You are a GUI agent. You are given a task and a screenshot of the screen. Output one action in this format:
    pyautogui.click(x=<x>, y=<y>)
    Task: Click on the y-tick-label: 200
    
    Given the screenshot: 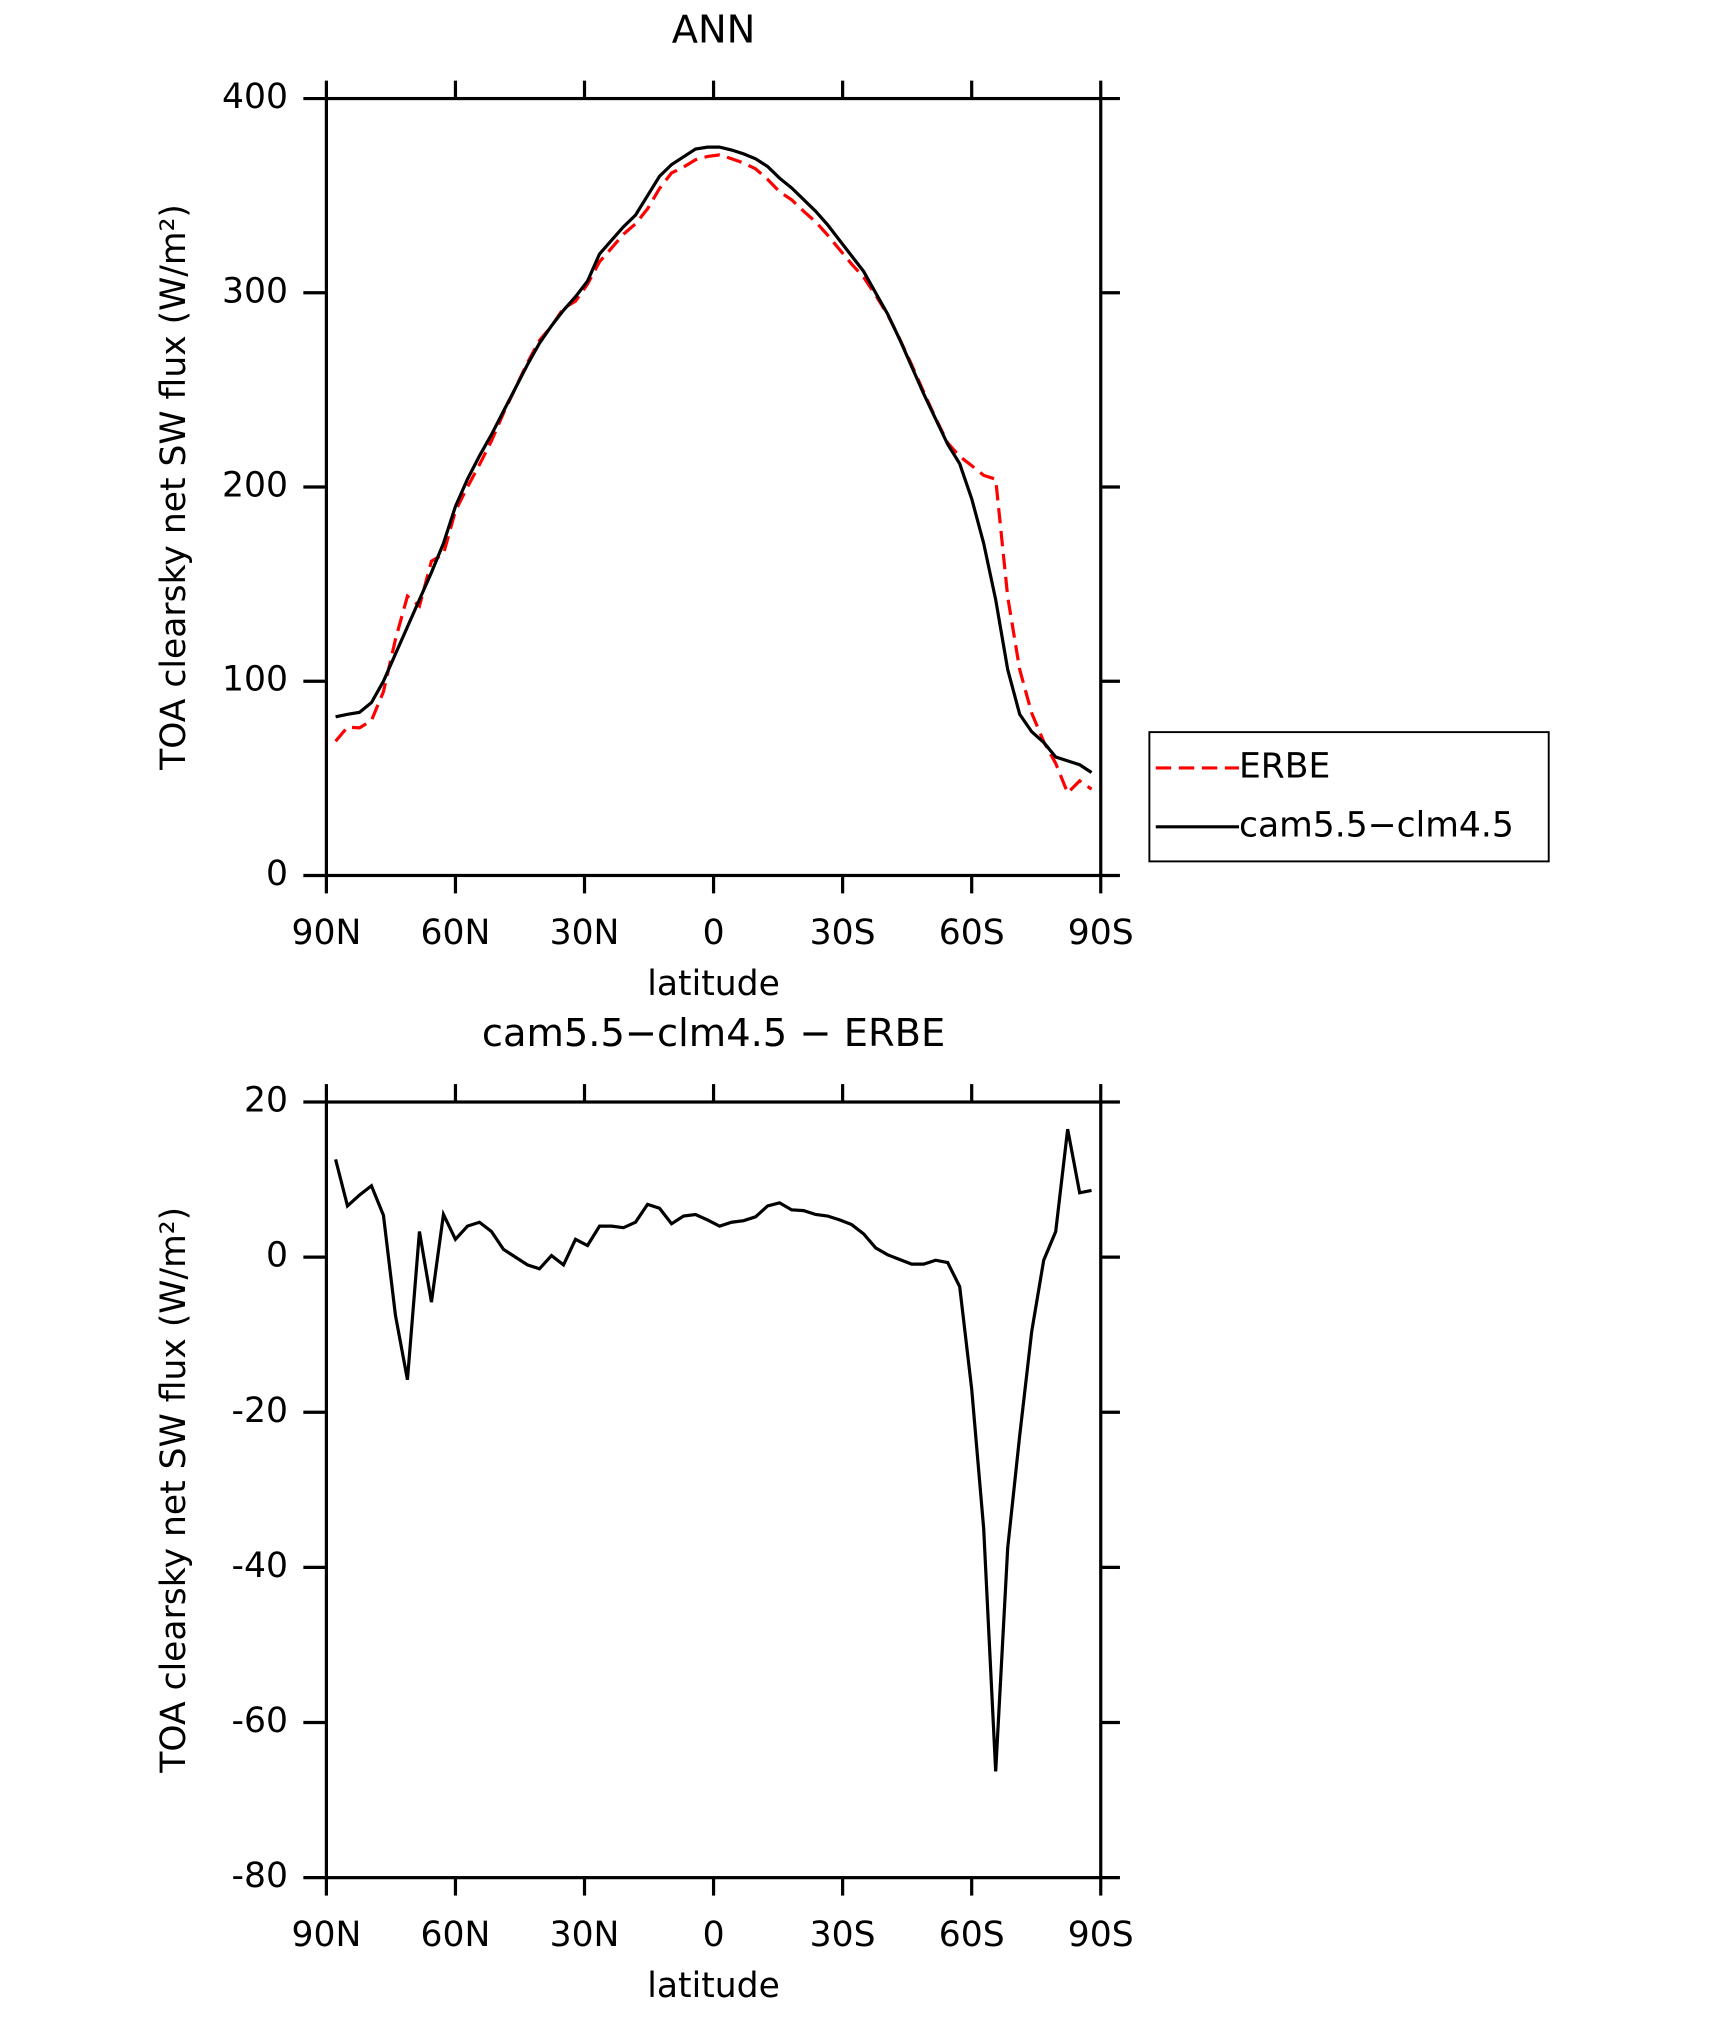 What is the action you would take?
    pyautogui.click(x=255, y=486)
    